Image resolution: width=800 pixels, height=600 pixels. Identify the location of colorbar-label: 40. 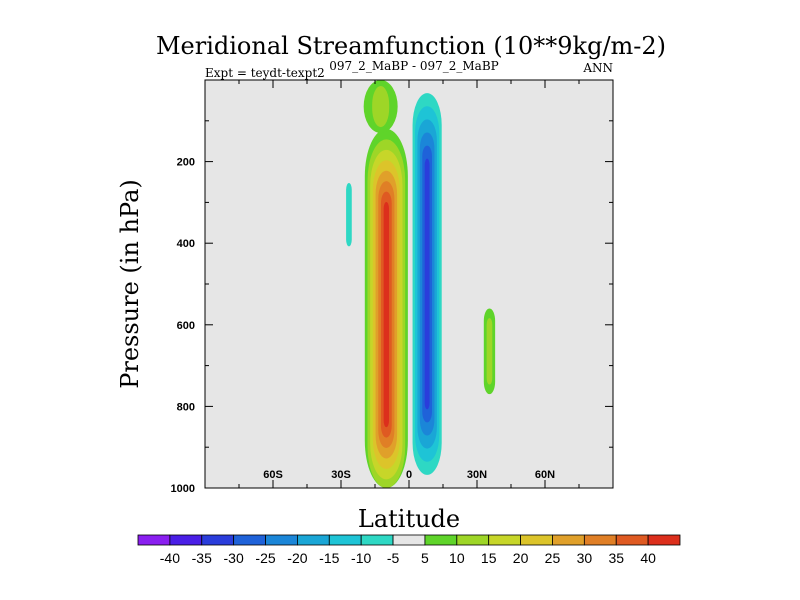
(648, 558).